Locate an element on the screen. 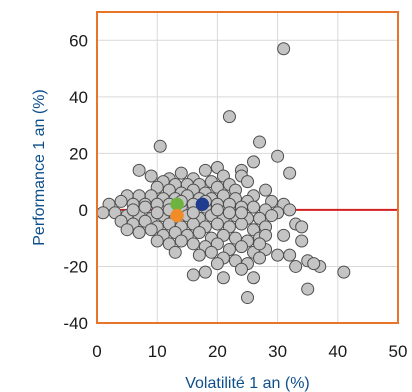 The width and height of the screenshot is (412, 392). y-tick-label: 0 is located at coordinates (83, 210).